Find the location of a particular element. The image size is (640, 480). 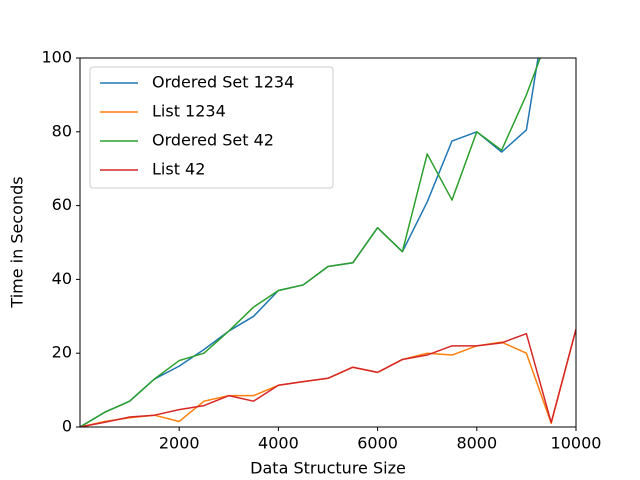

x-tick-label: 10000 is located at coordinates (576, 443).